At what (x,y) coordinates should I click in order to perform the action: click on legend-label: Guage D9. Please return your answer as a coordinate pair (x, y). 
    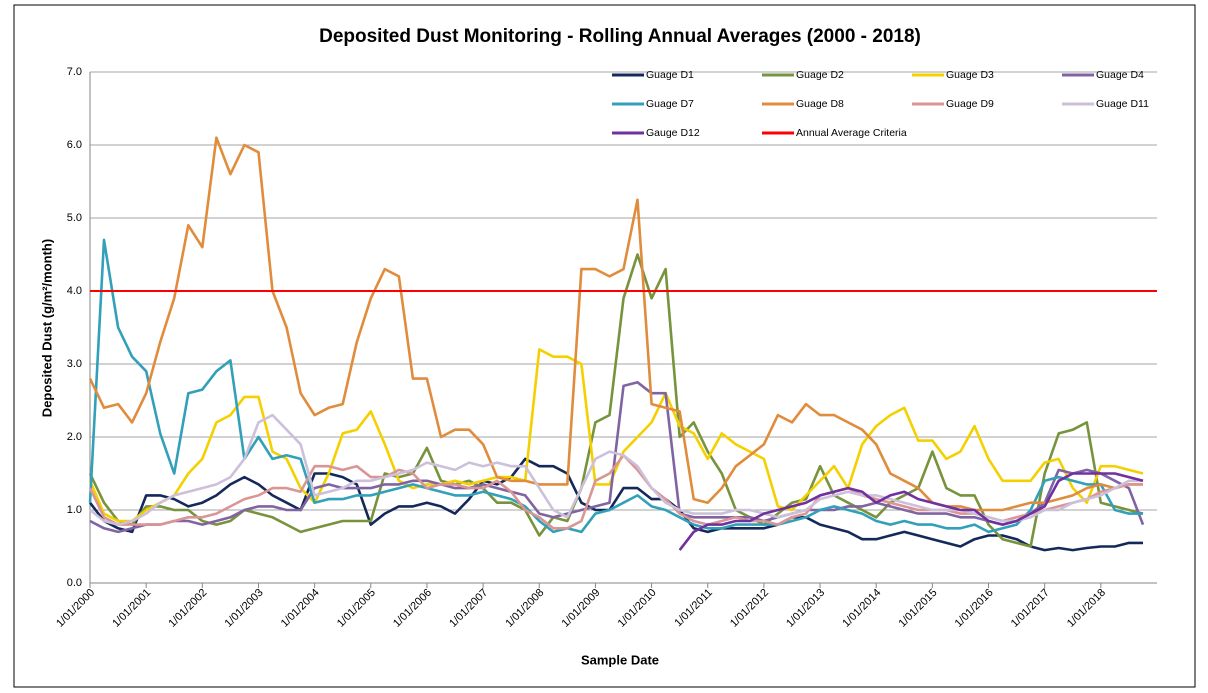
    Looking at the image, I should click on (970, 104).